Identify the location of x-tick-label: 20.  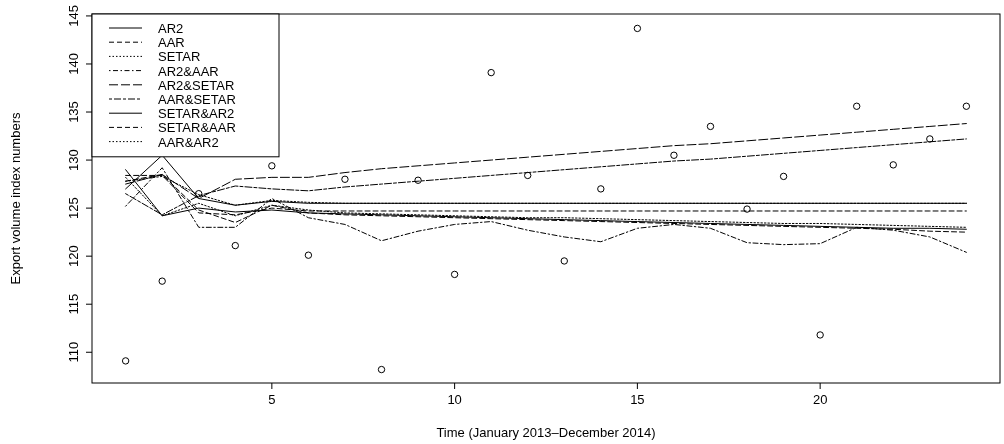
(820, 399).